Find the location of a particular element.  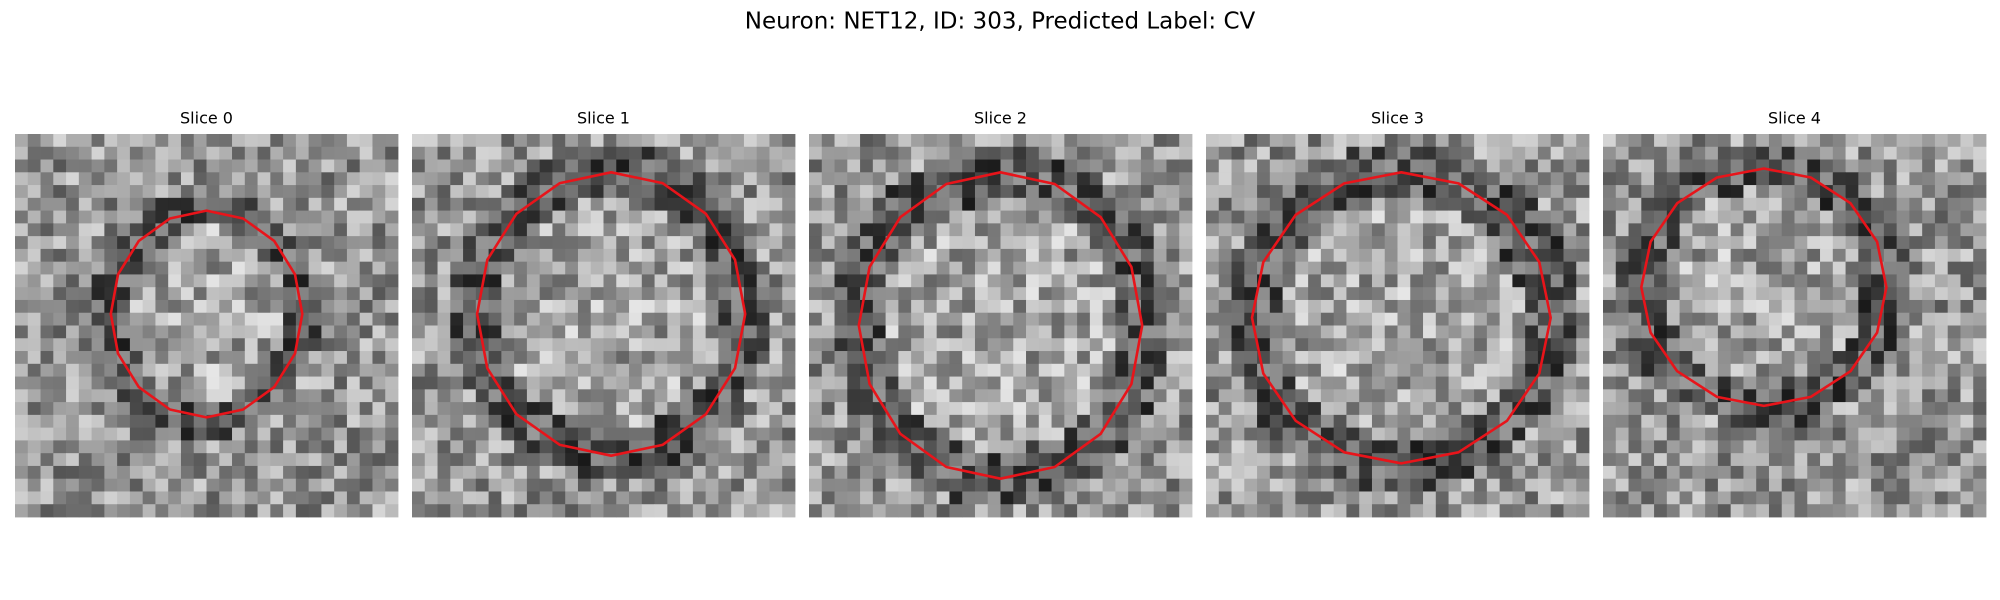

slice-panel: Slice 0 is located at coordinates (207, 313).